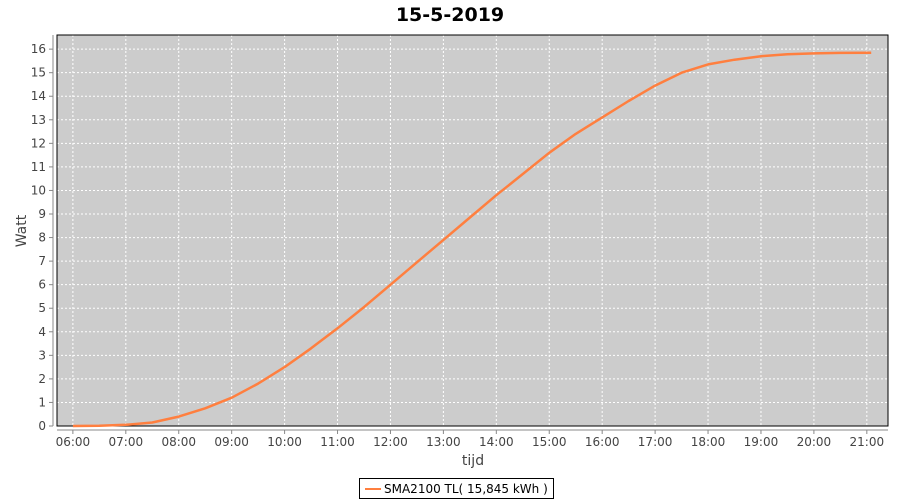 This screenshot has height=500, width=900. Describe the element at coordinates (22, 230) in the screenshot. I see `y-axis-label: Watt` at that location.